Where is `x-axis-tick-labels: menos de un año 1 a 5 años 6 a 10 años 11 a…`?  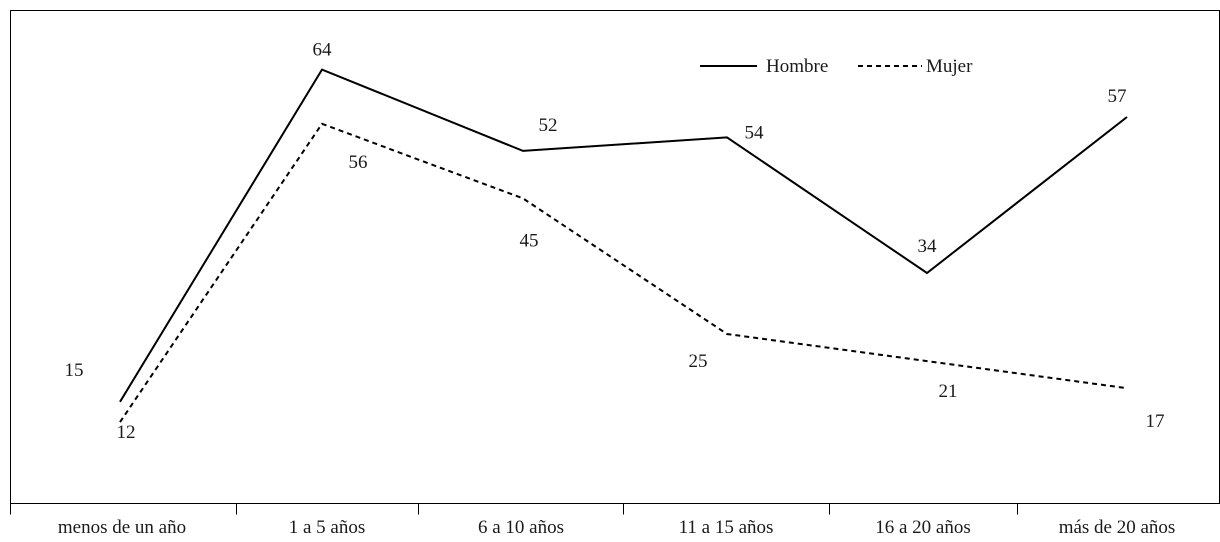 x-axis-tick-labels: menos de un año 1 a 5 años 6 a 10 años 11 a… is located at coordinates (616, 527).